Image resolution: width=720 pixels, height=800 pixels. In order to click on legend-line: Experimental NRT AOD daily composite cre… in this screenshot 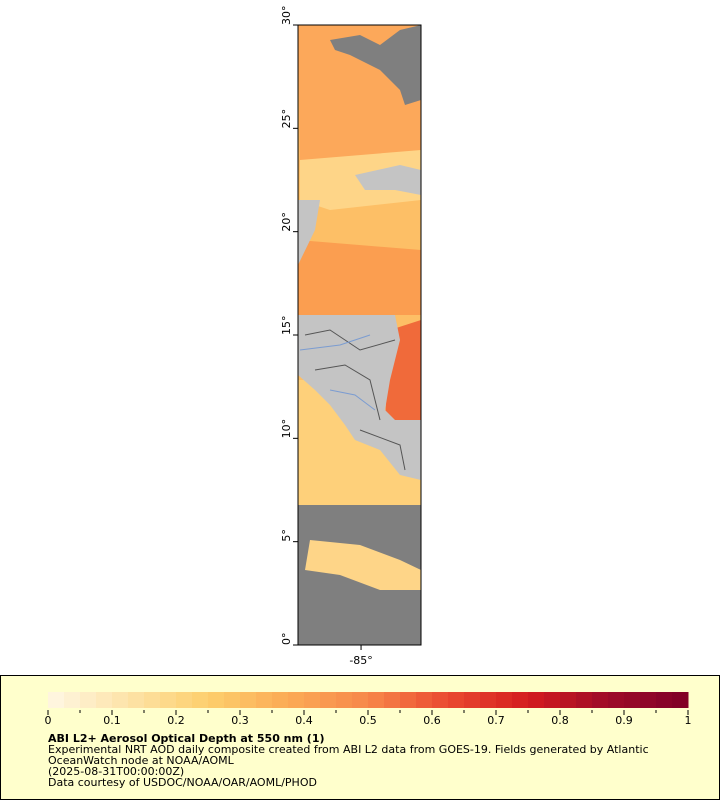, I will do `click(348, 749)`.